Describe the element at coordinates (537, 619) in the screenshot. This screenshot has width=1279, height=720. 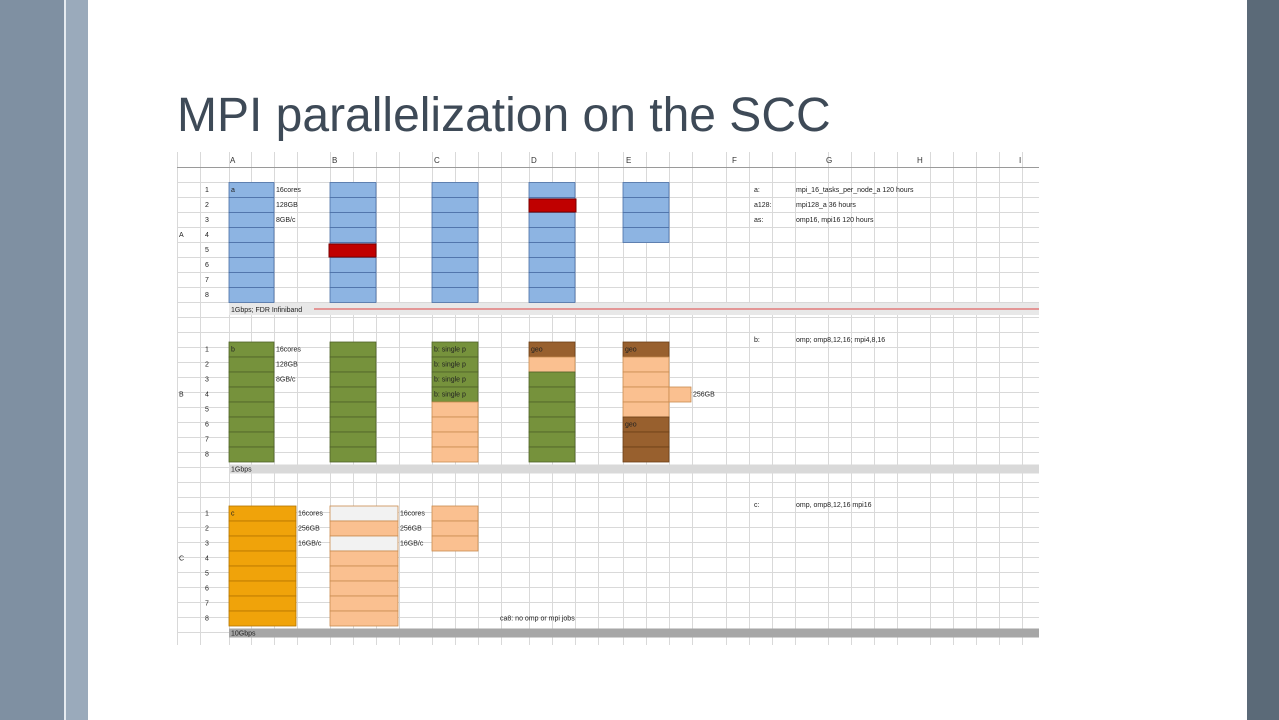
I see `c8-note: ca8: no omp or mpi jobs` at that location.